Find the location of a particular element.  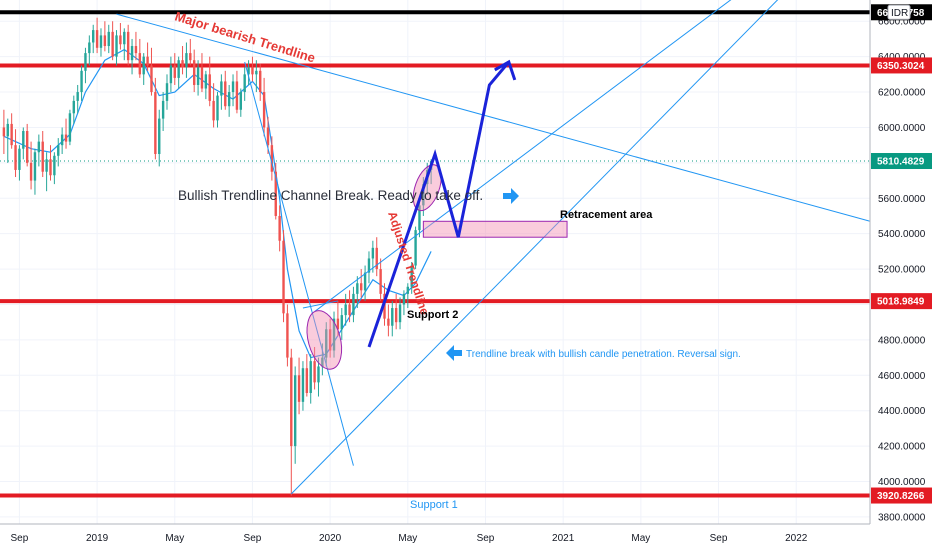

symbol-tag: IDR is located at coordinates (899, 13).